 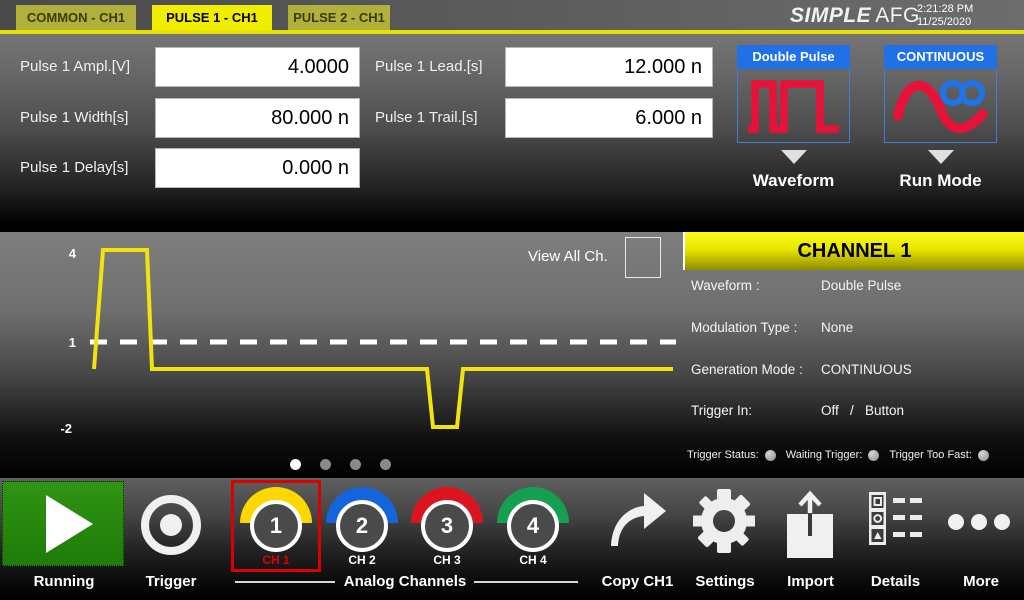 What do you see at coordinates (723, 455) in the screenshot?
I see `trigger-status-label: Trigger Status:` at bounding box center [723, 455].